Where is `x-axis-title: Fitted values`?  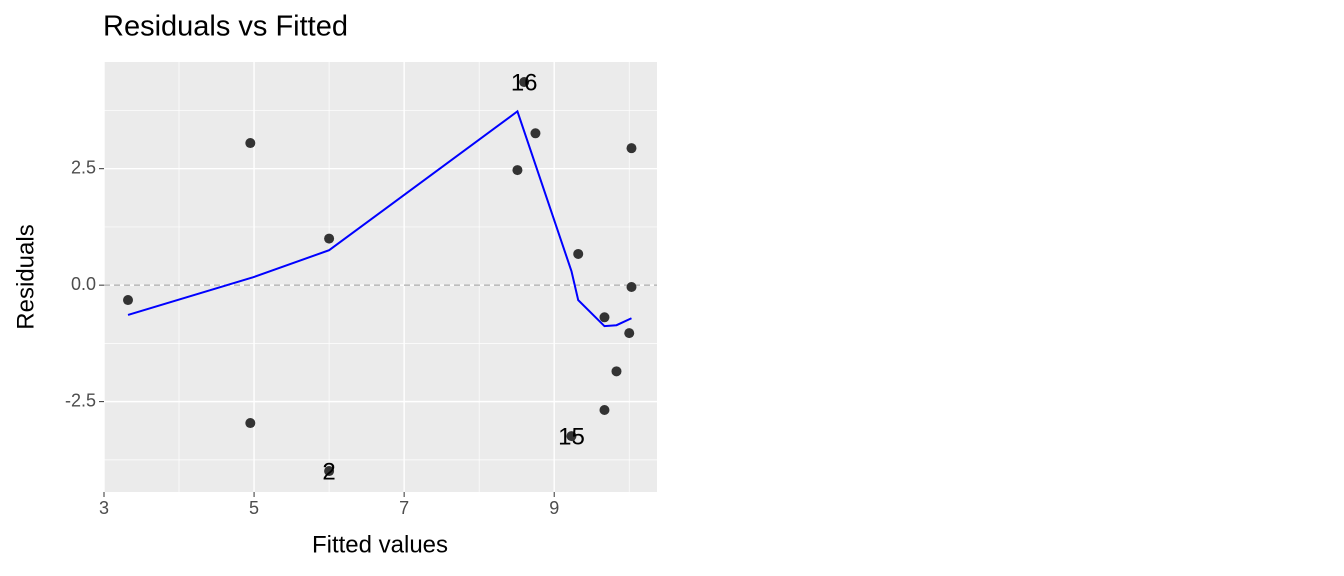 x-axis-title: Fitted values is located at coordinates (380, 544).